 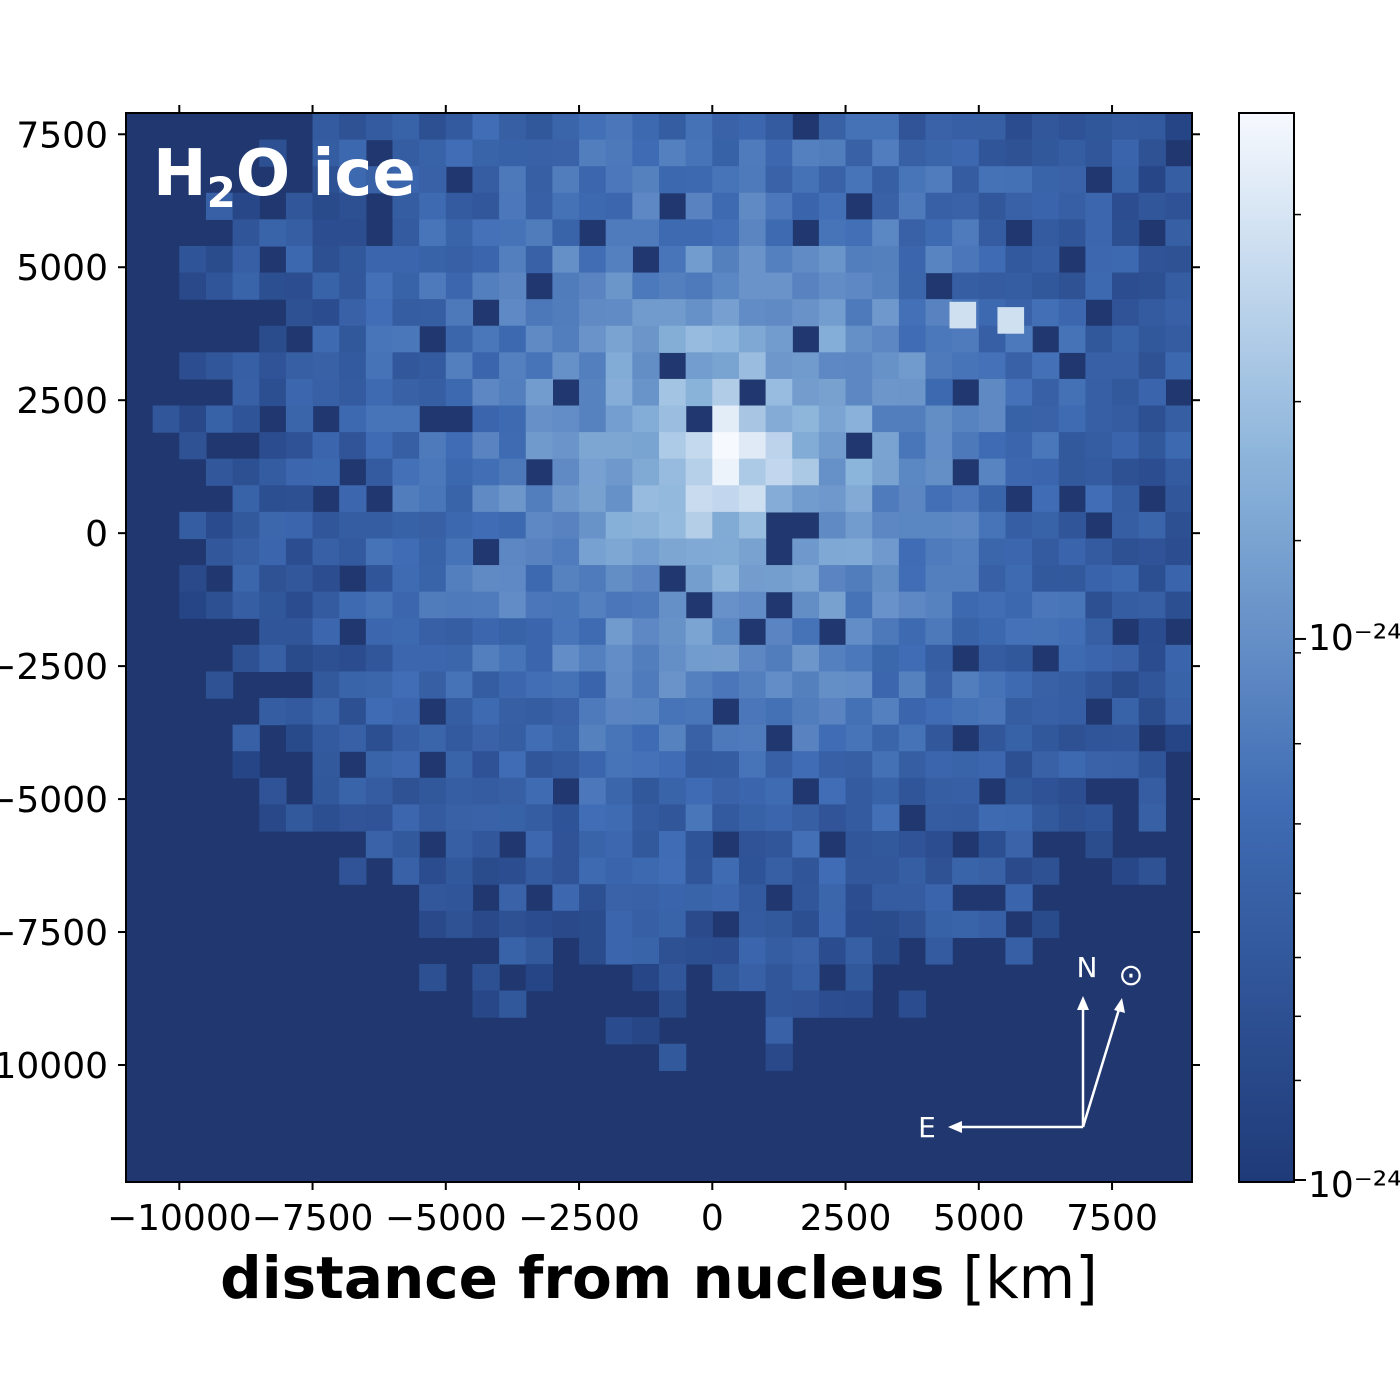 I want to click on compass-north-label: N, so click(x=1087, y=967).